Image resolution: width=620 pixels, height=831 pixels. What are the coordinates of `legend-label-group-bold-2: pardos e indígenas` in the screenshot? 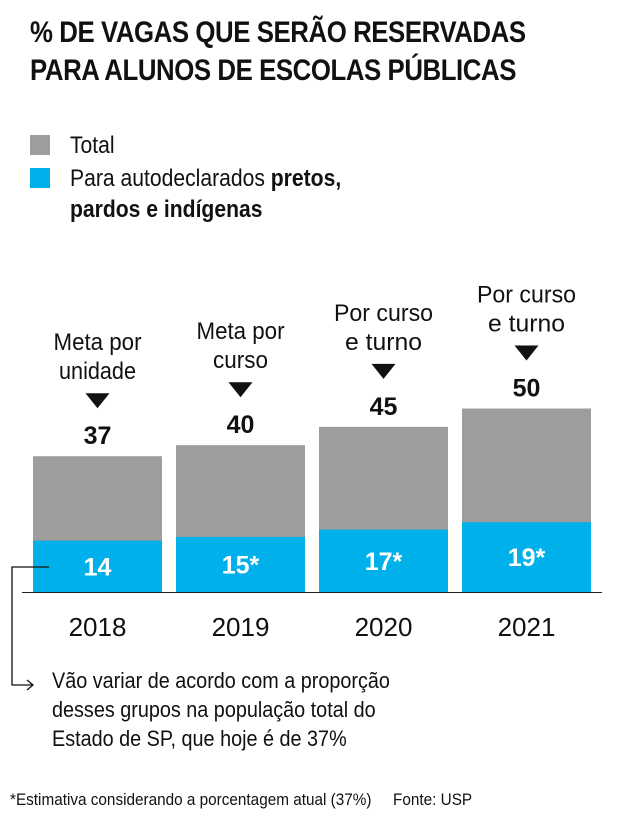 It's located at (166, 209).